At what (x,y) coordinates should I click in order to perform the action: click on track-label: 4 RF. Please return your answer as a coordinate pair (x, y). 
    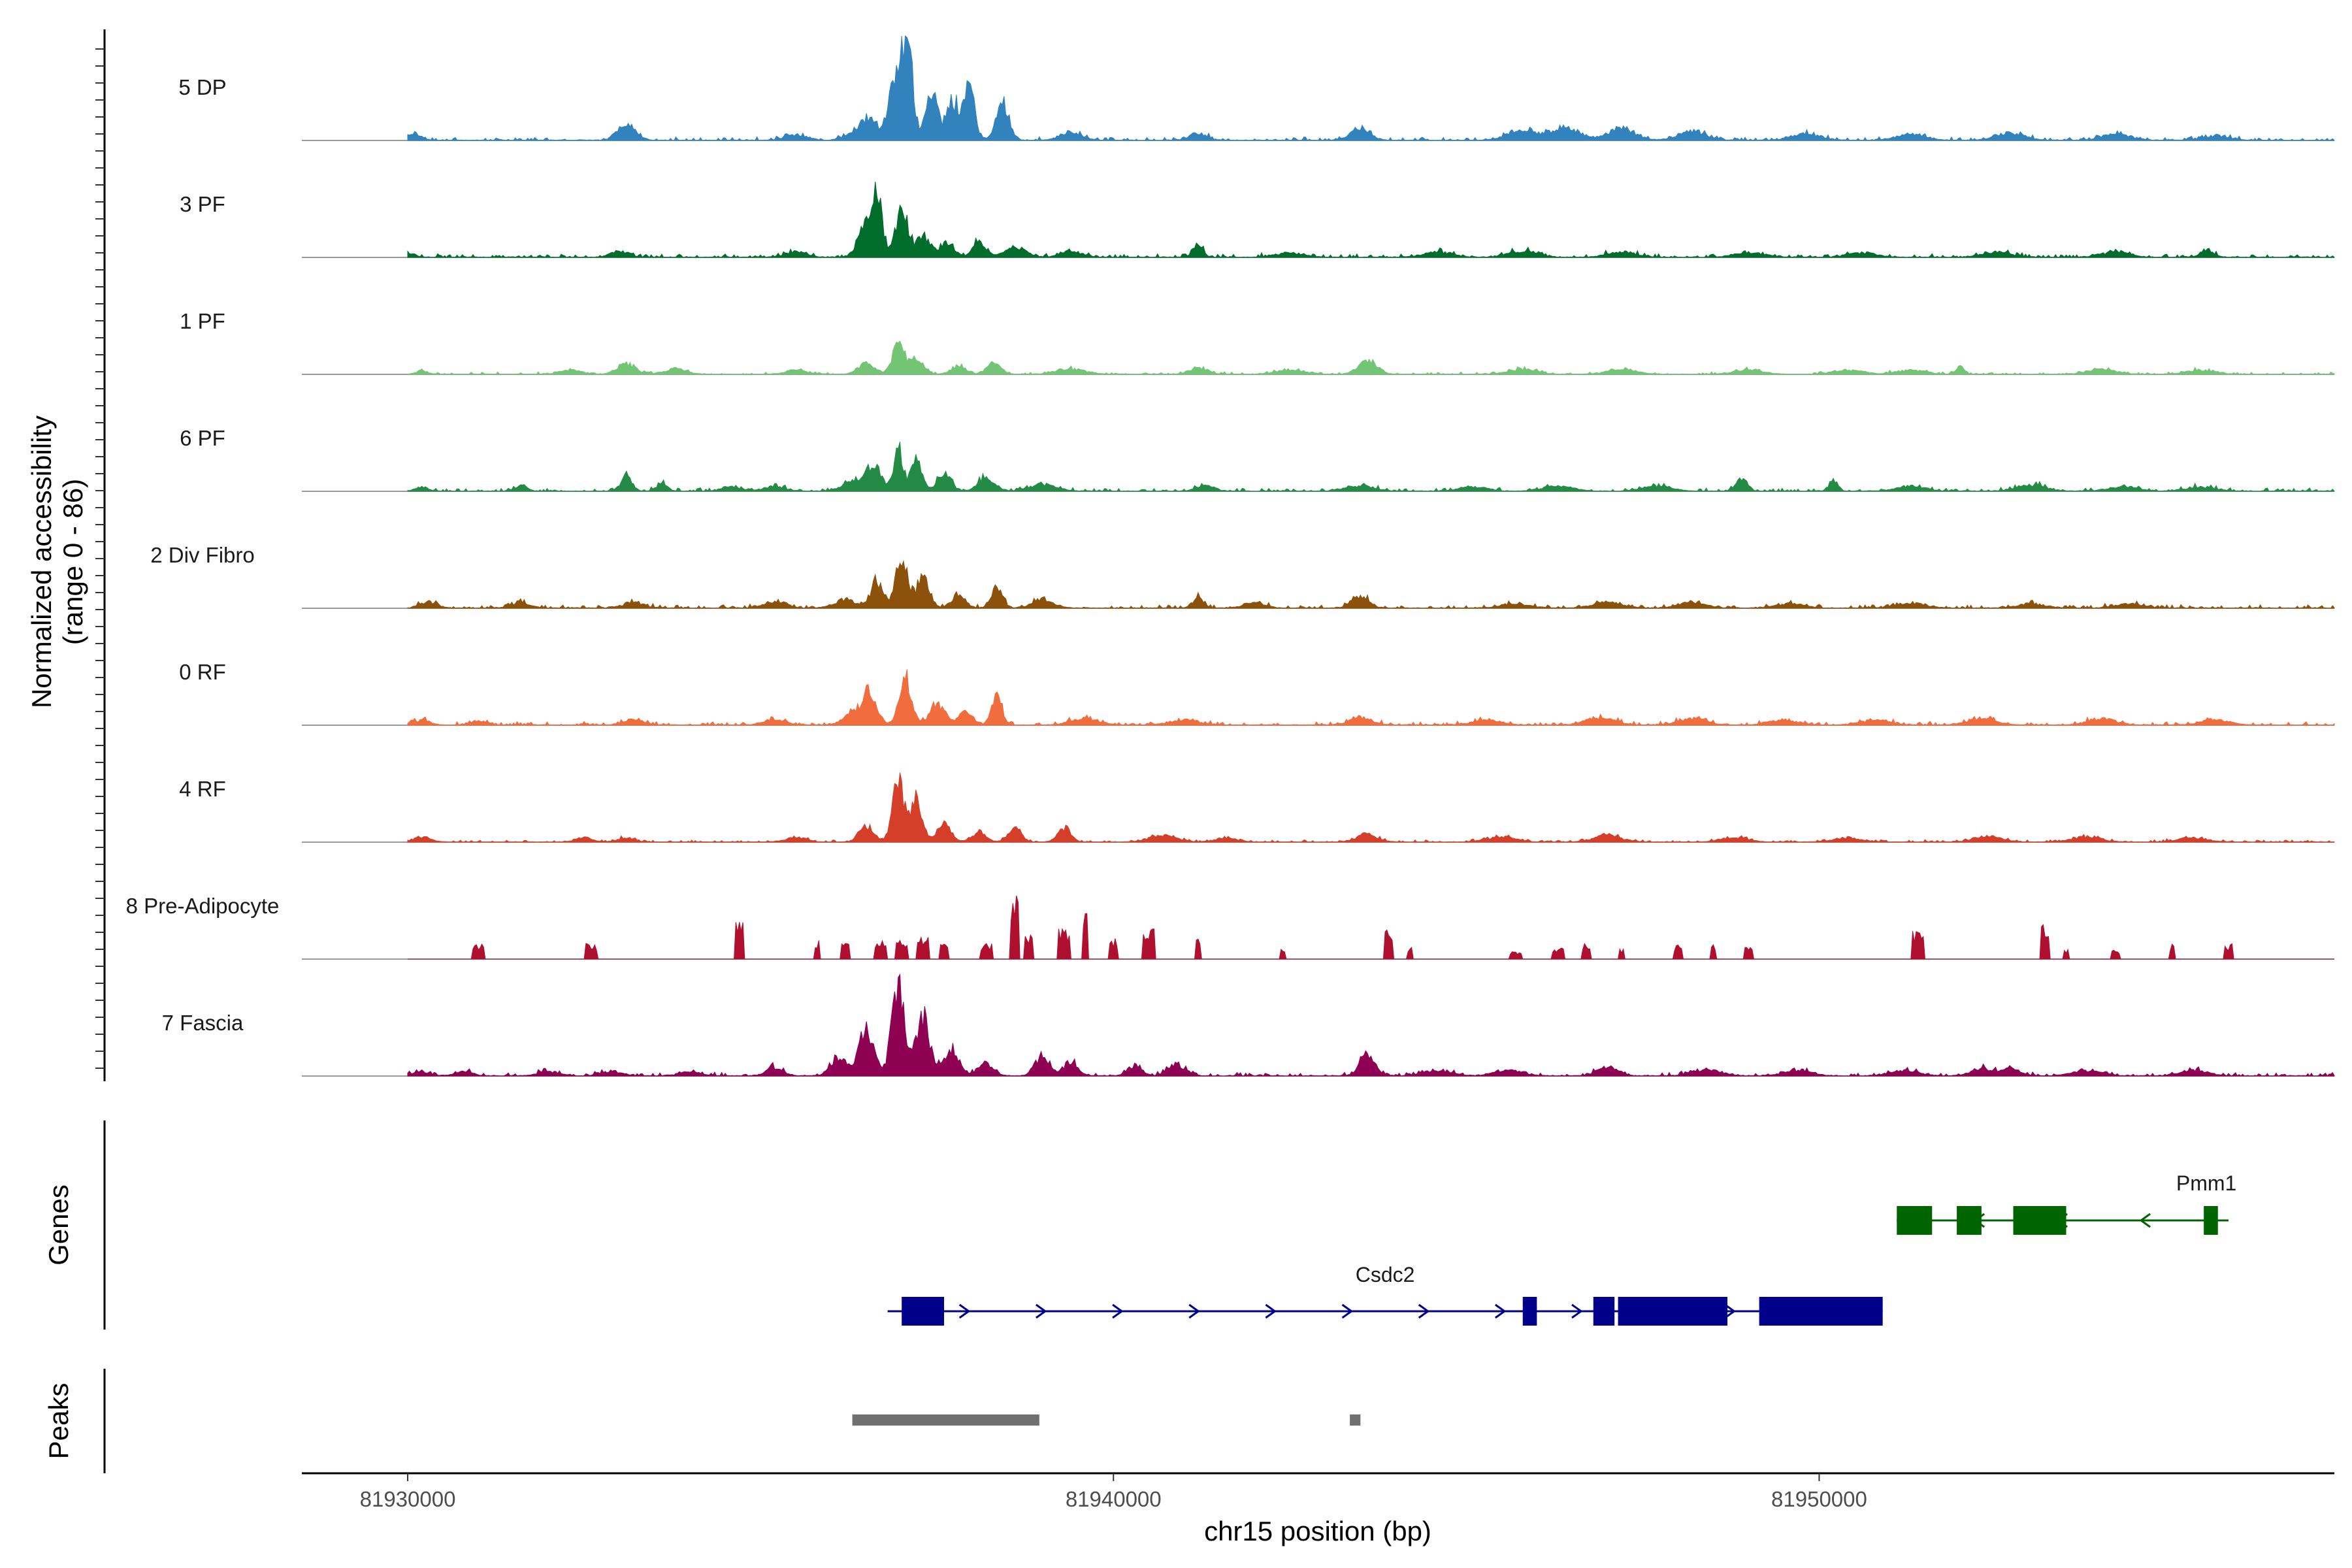
    Looking at the image, I should click on (202, 789).